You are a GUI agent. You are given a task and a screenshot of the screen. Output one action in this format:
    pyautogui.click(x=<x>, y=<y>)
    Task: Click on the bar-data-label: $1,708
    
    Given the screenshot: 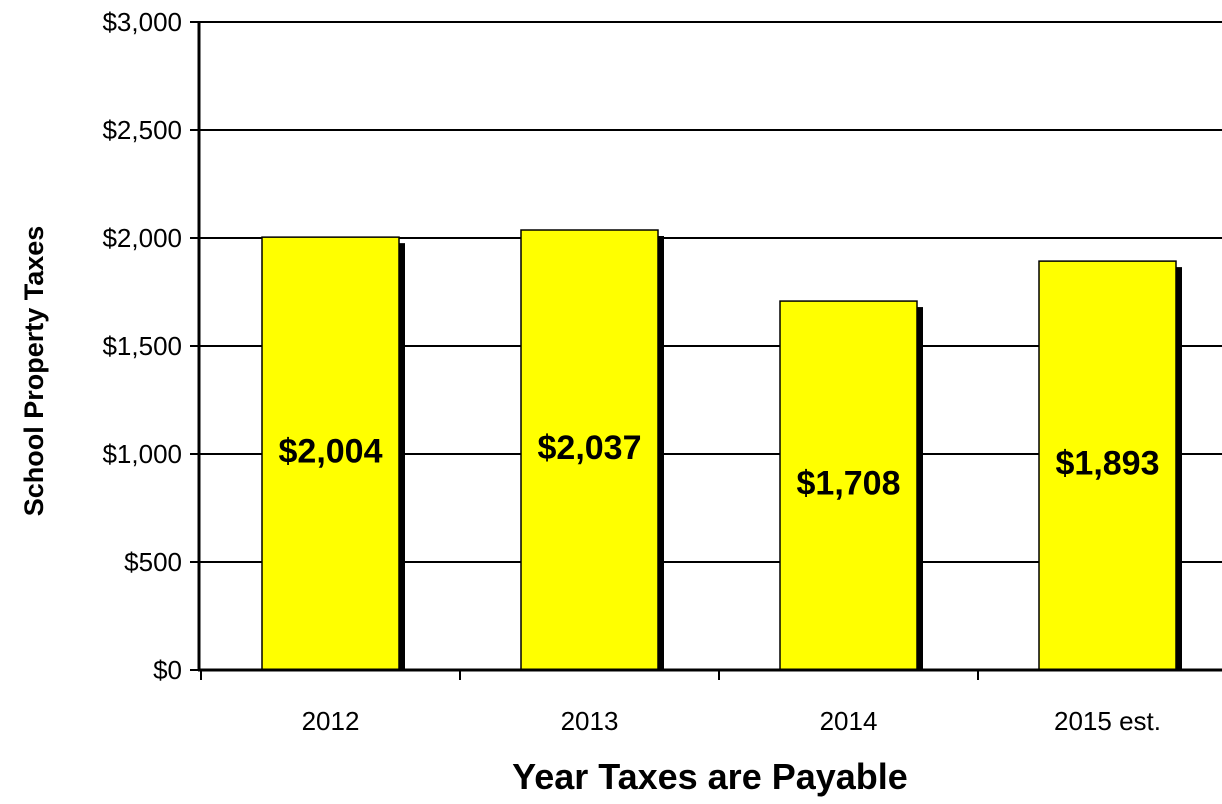 What is the action you would take?
    pyautogui.click(x=849, y=484)
    